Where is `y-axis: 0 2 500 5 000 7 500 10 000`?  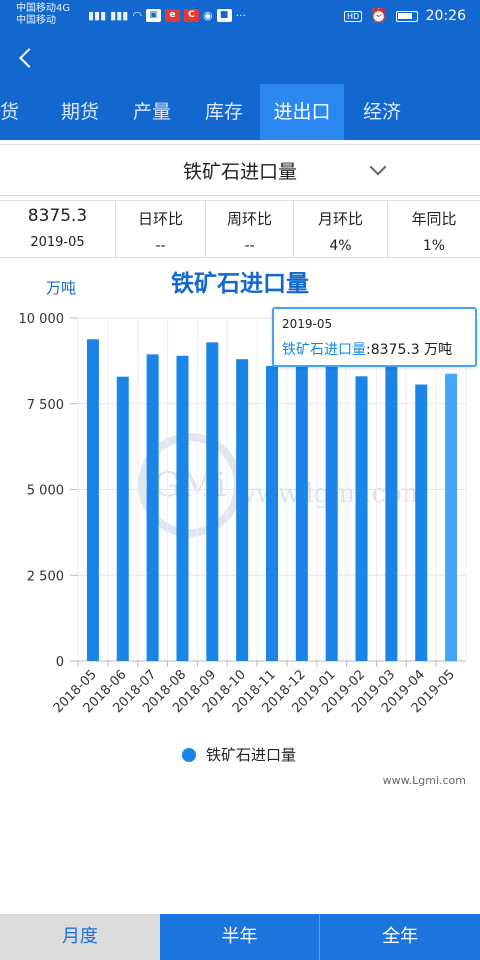 y-axis: 0 2 500 5 000 7 500 10 000 is located at coordinates (48, 491).